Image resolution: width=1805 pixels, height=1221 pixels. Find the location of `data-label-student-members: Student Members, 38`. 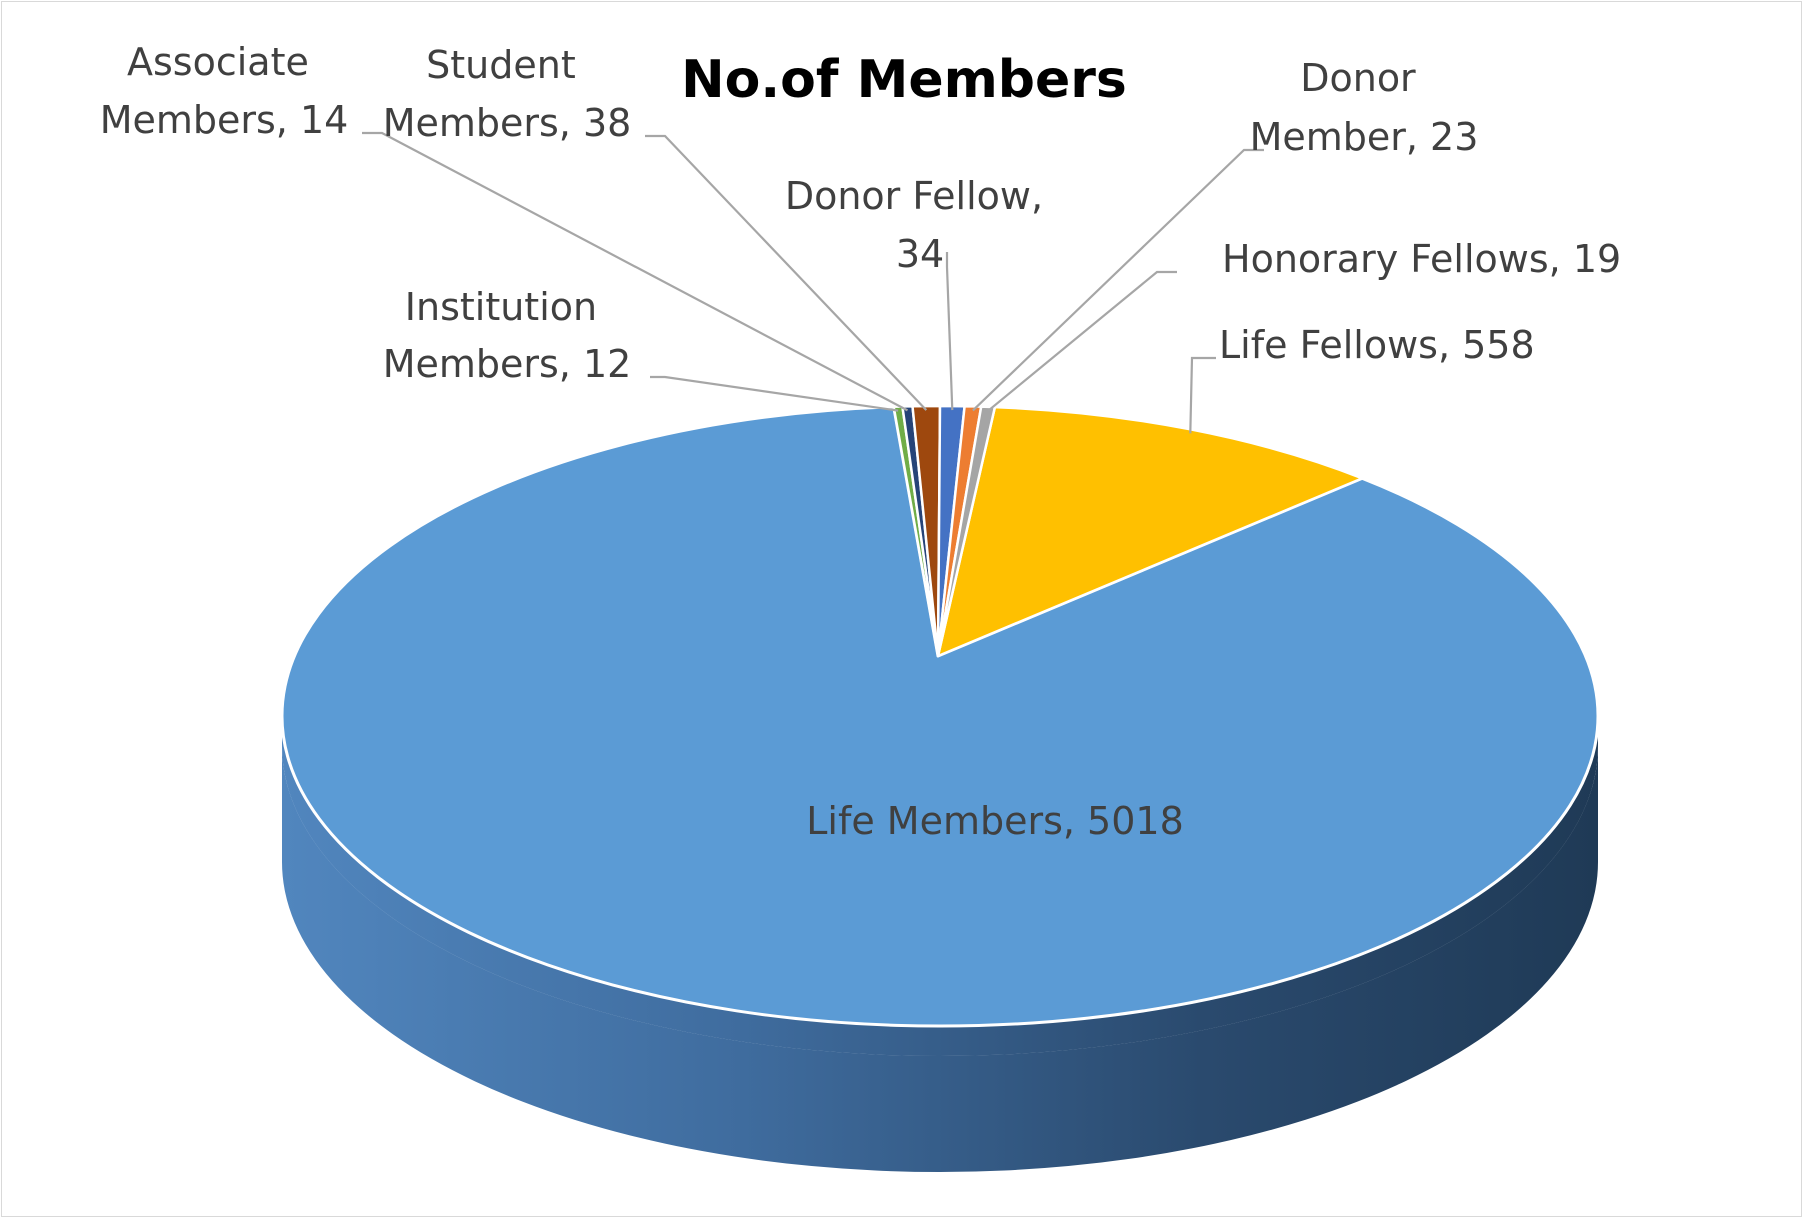

data-label-student-members: Student Members, 38 is located at coordinates (507, 94).